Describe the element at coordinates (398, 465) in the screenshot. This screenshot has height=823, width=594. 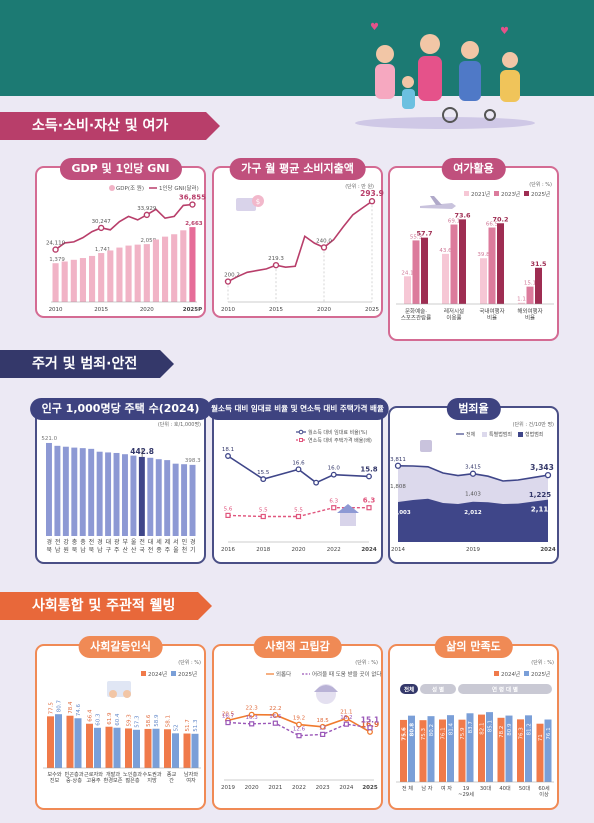
I see `total-point` at that location.